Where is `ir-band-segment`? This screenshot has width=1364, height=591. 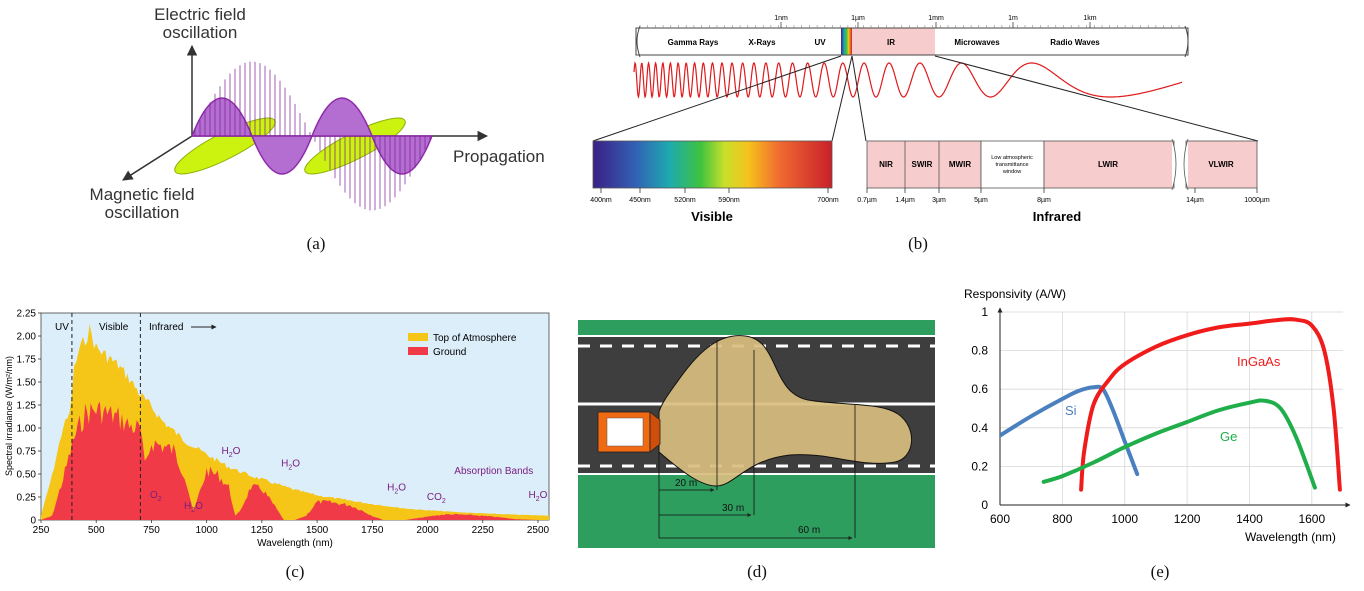 ir-band-segment is located at coordinates (893, 41).